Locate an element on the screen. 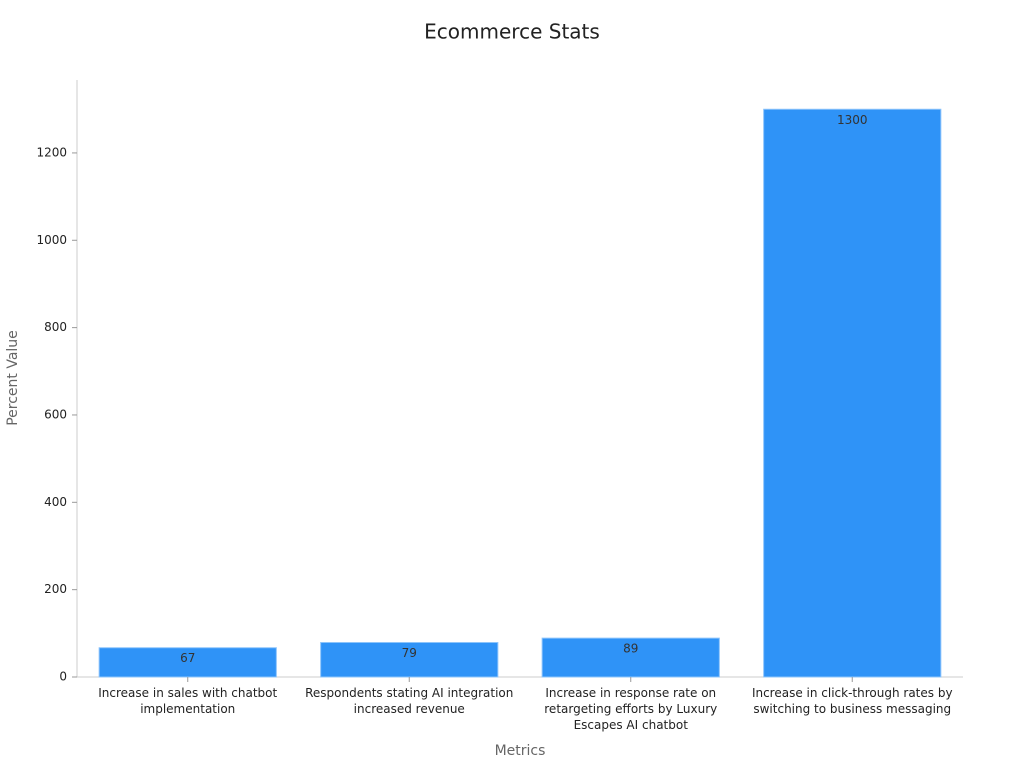 Image resolution: width=1024 pixels, height=768 pixels. value-label: 67 is located at coordinates (187, 658).